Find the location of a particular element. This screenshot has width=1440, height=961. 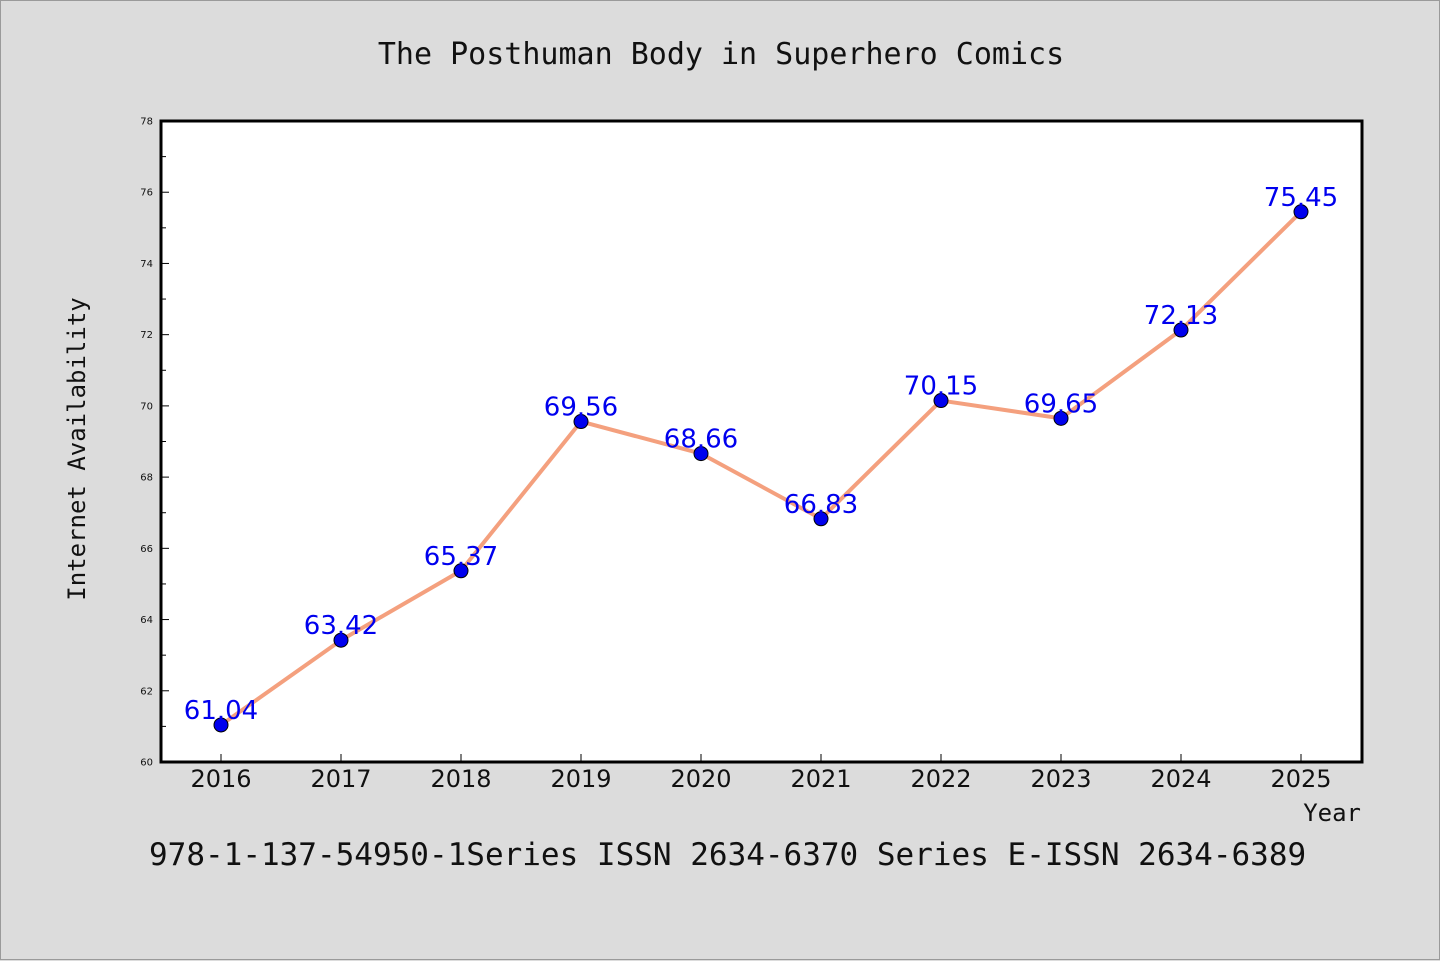

y-tick-label: 72 is located at coordinates (146, 335).